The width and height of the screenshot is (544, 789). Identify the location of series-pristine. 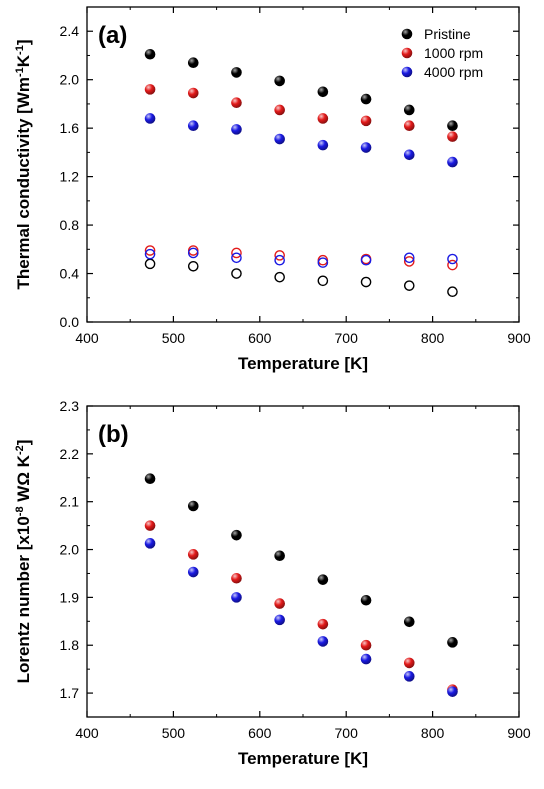
(301, 90).